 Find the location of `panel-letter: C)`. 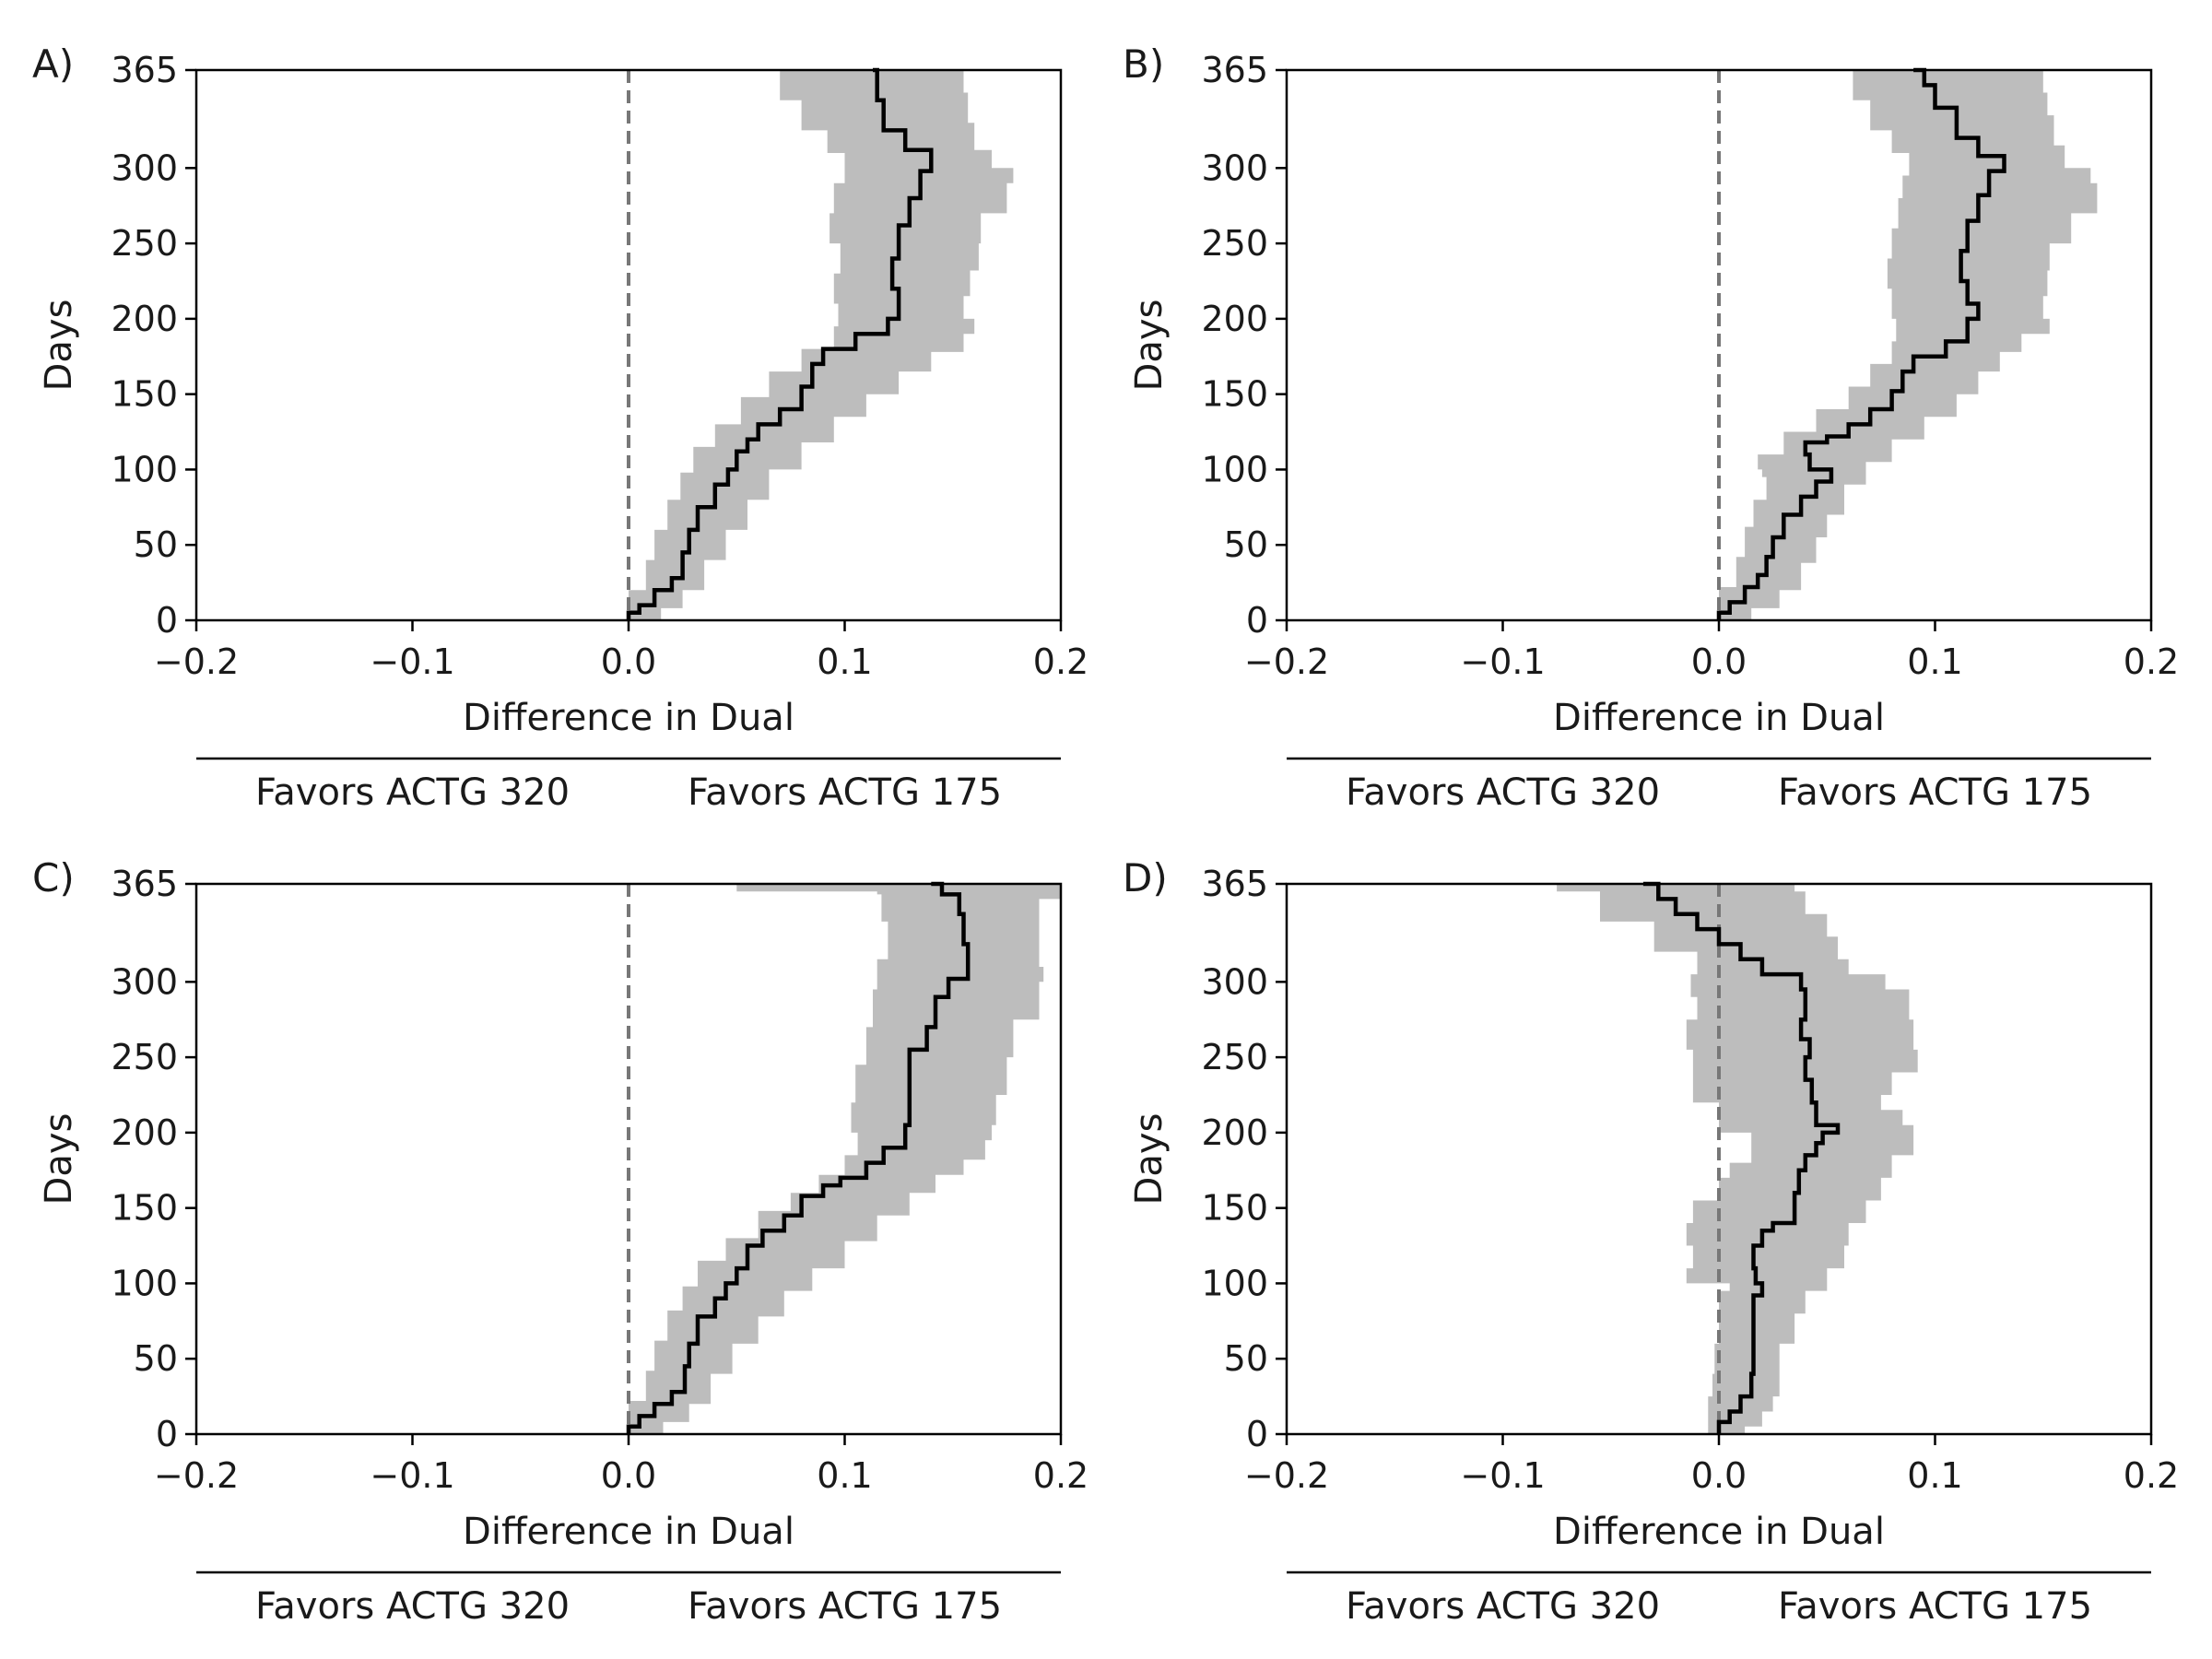

panel-letter: C) is located at coordinates (53, 877).